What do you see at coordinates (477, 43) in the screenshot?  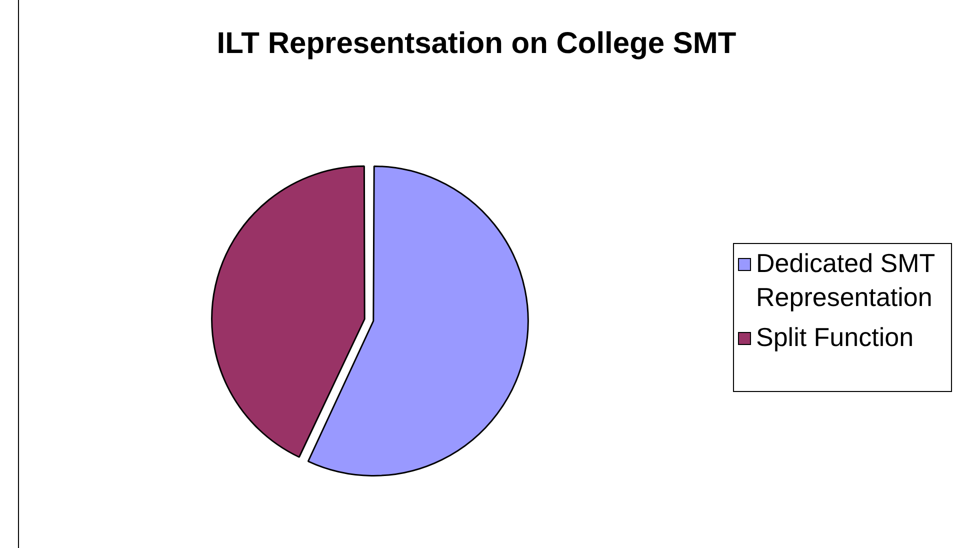 I see `chart-title: ILT Representsation on College SMT` at bounding box center [477, 43].